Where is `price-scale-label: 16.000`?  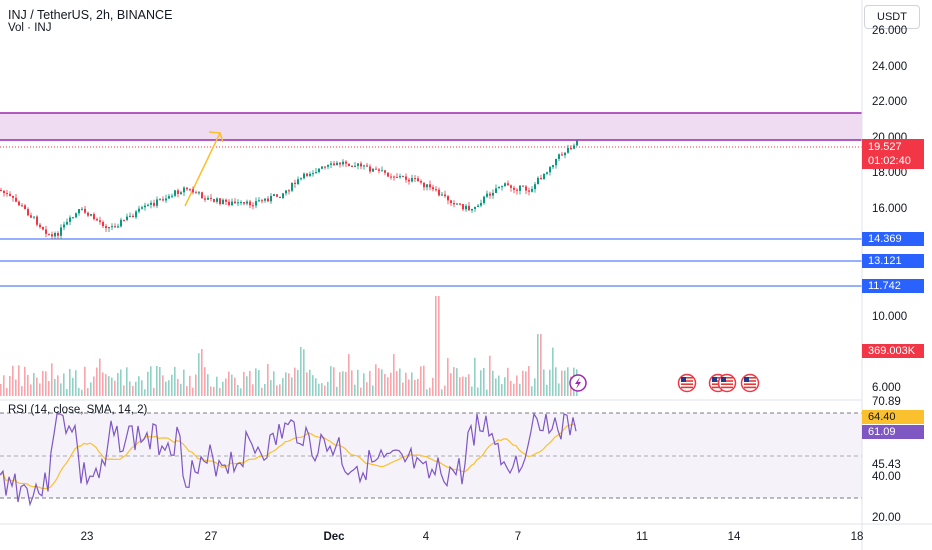
price-scale-label: 16.000 is located at coordinates (890, 209).